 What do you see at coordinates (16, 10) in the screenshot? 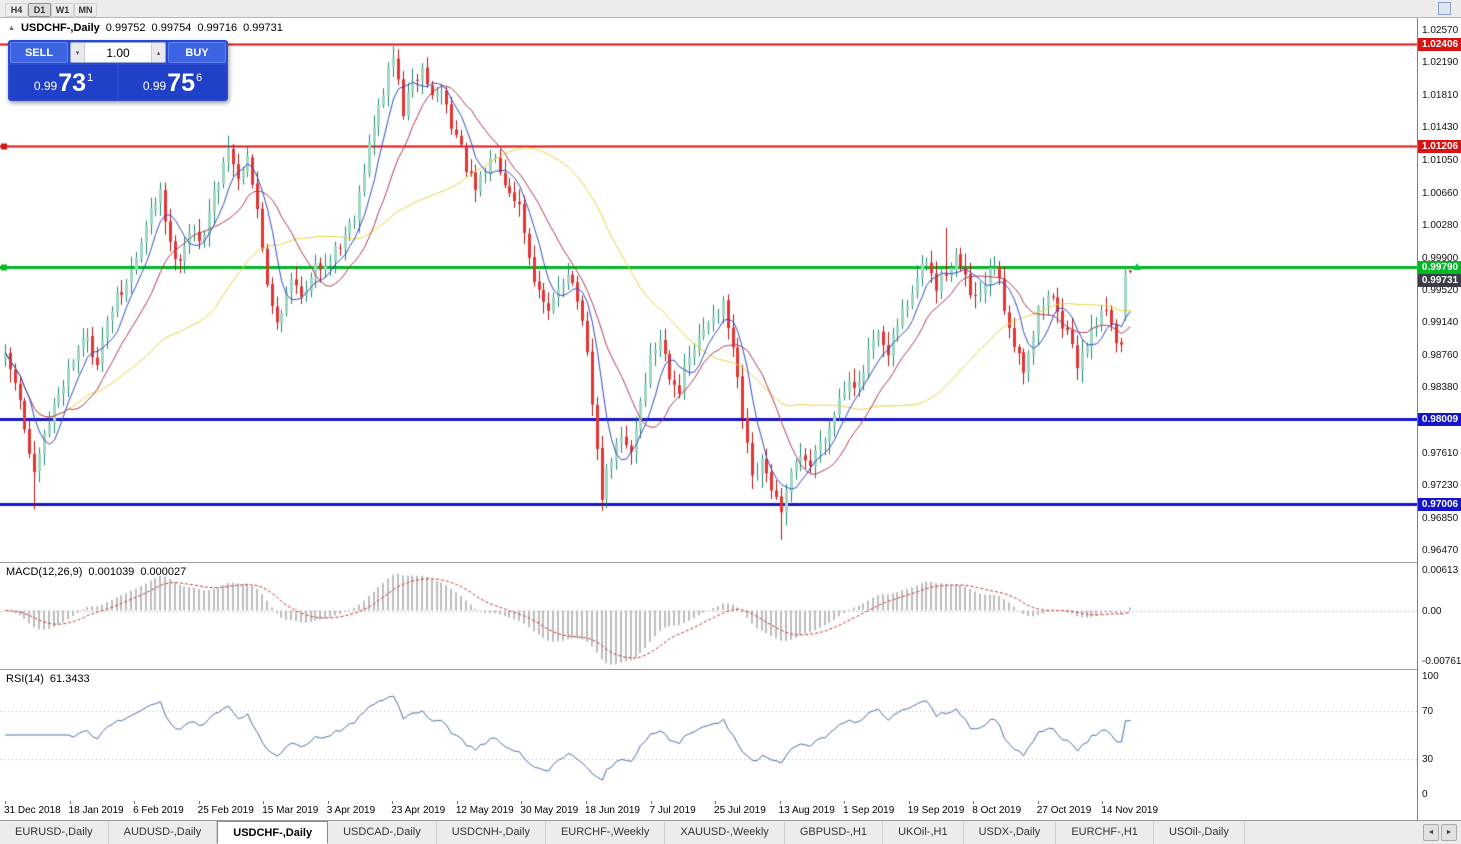
I see `timeframe-button-h4: H4` at bounding box center [16, 10].